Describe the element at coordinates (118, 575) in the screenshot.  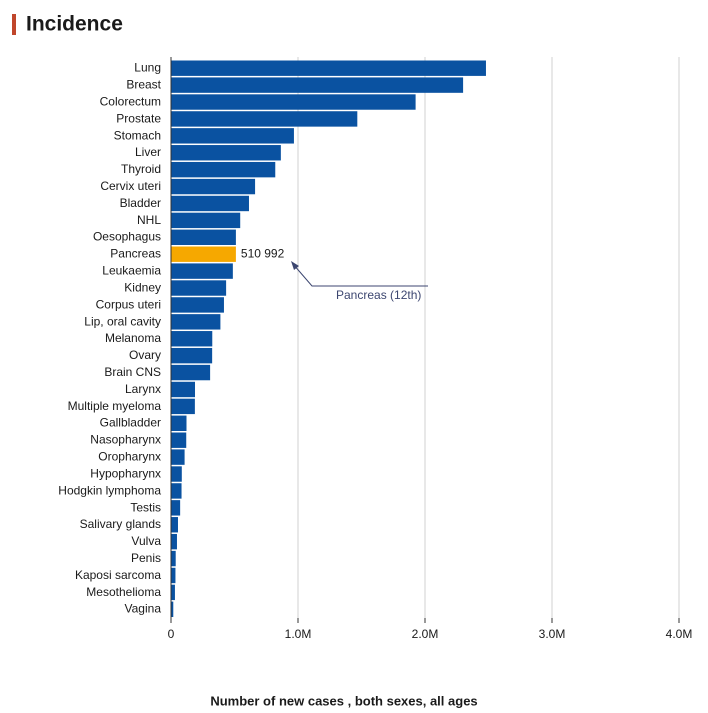
I see `y-tick-label: Kaposi sarcoma` at that location.